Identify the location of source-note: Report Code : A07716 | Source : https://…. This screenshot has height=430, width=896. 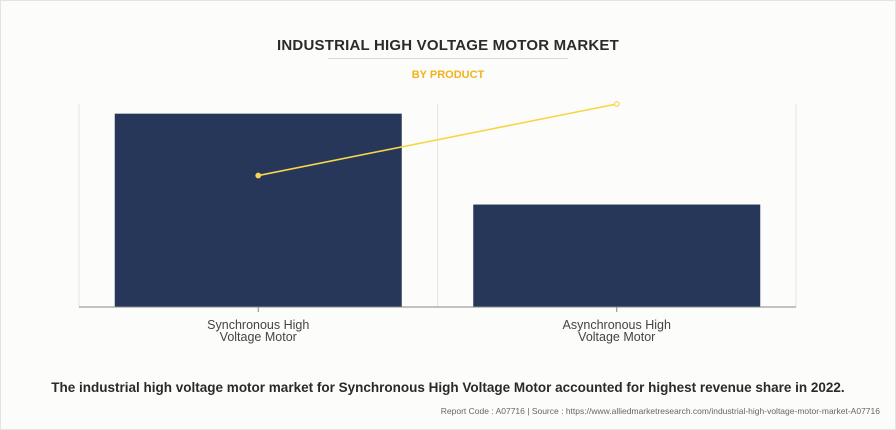
(660, 411).